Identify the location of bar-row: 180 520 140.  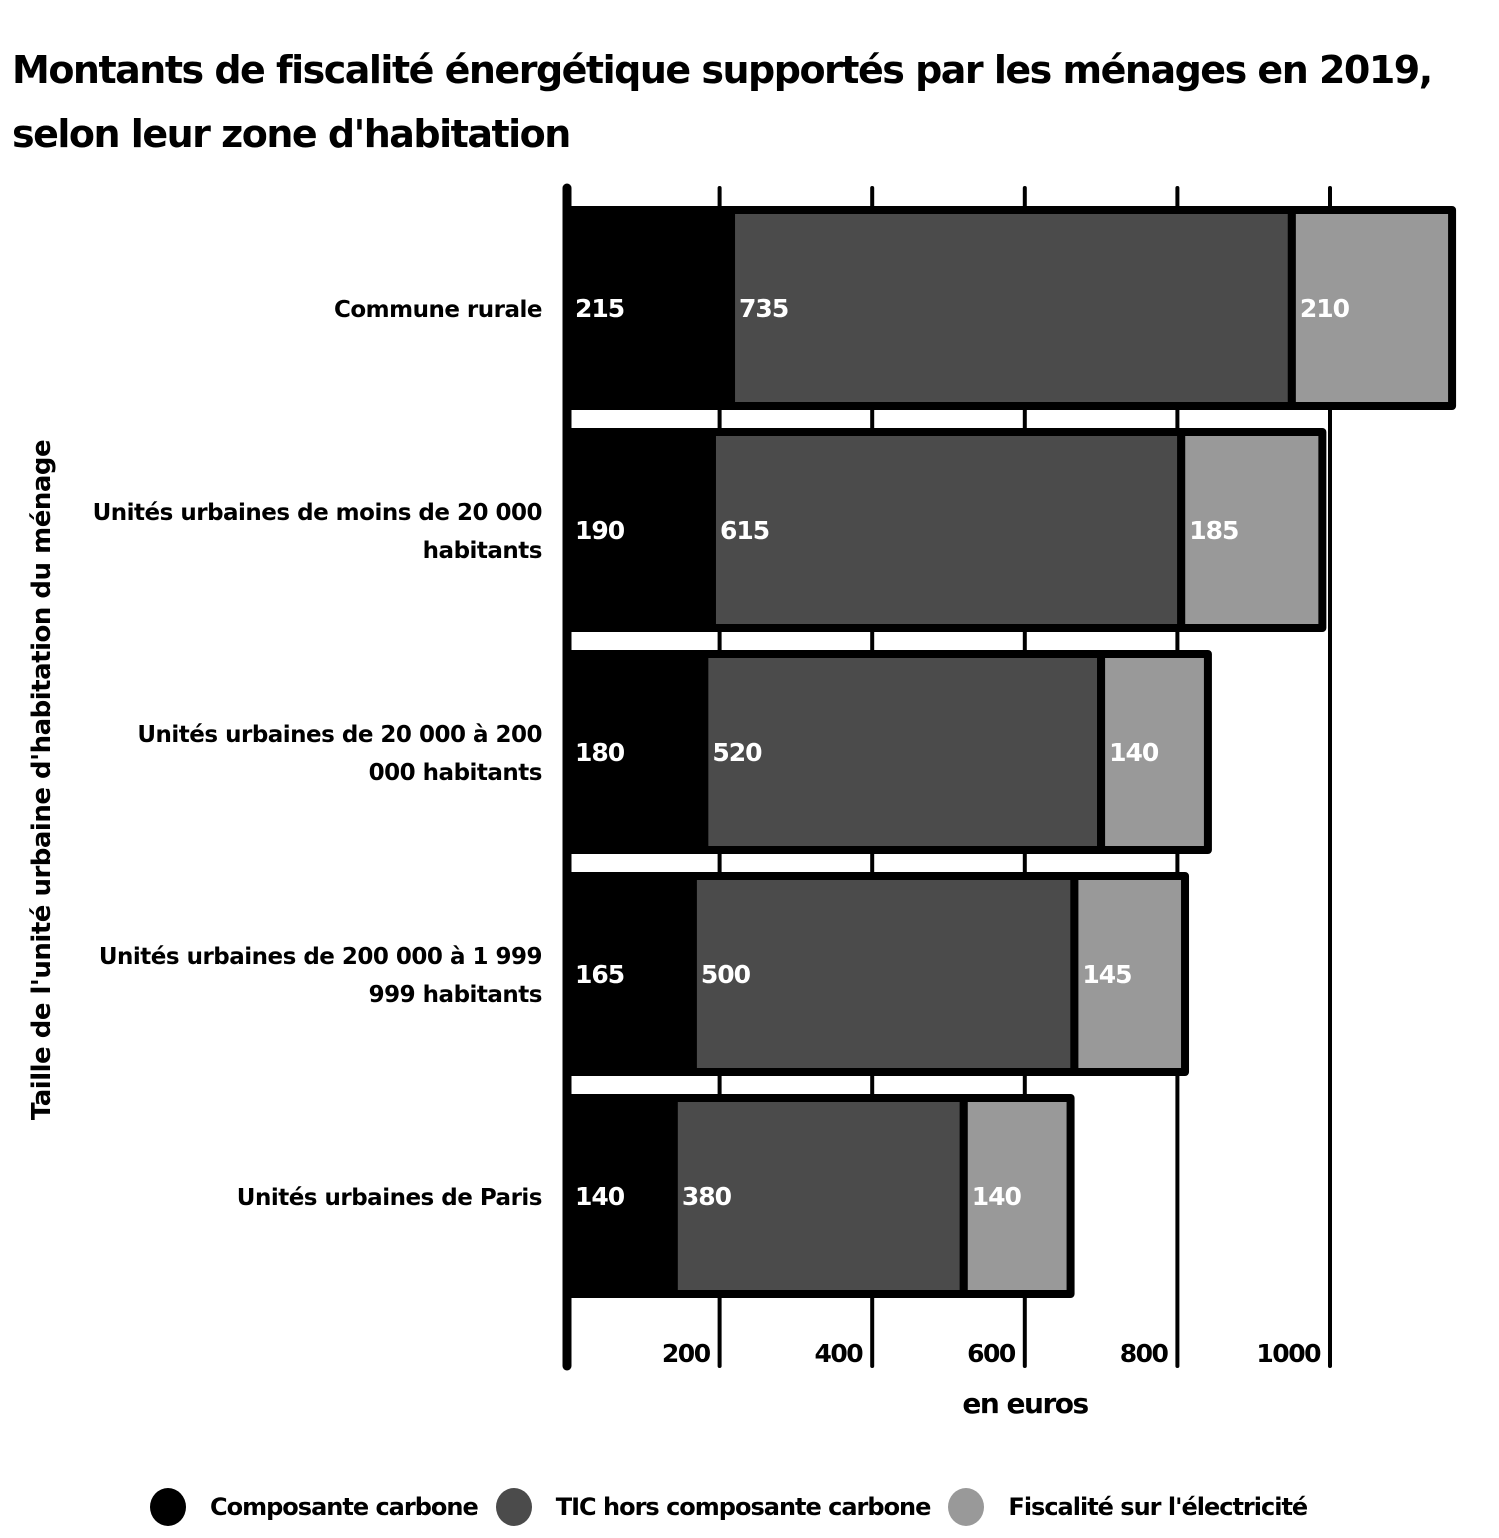
(887, 752).